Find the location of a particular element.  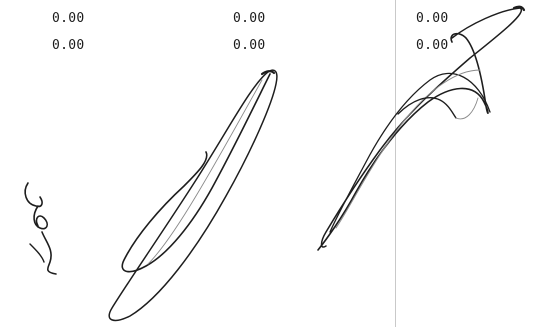

left-readout-bottom: 0.00 is located at coordinates (68, 45).